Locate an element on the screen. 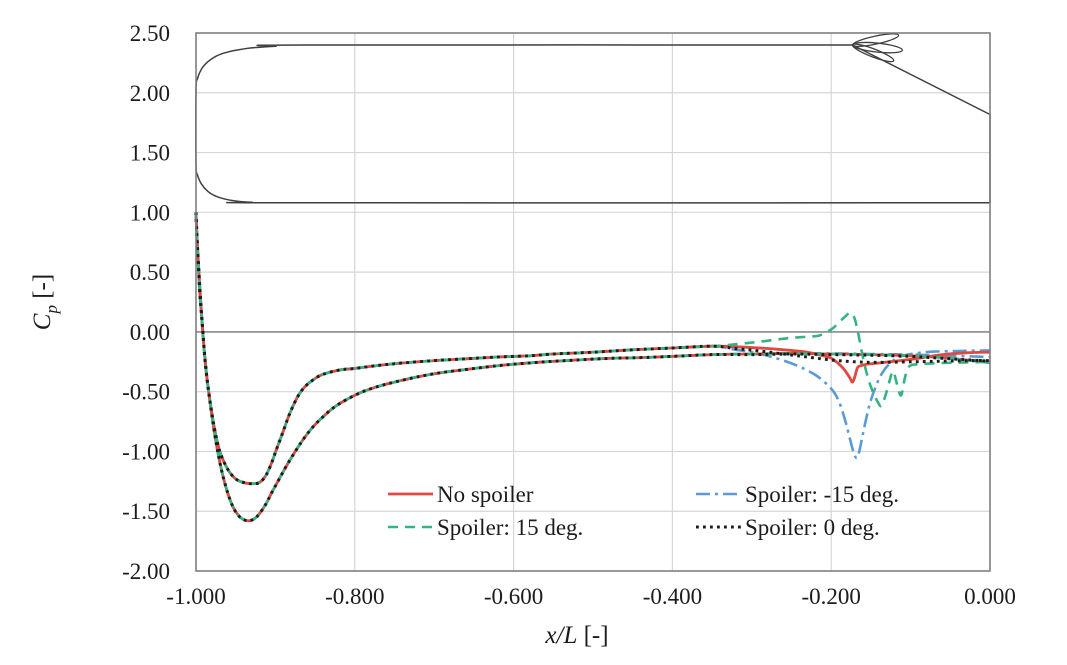 This screenshot has width=1067, height=665. x-axis-unit: [-] is located at coordinates (592, 635).